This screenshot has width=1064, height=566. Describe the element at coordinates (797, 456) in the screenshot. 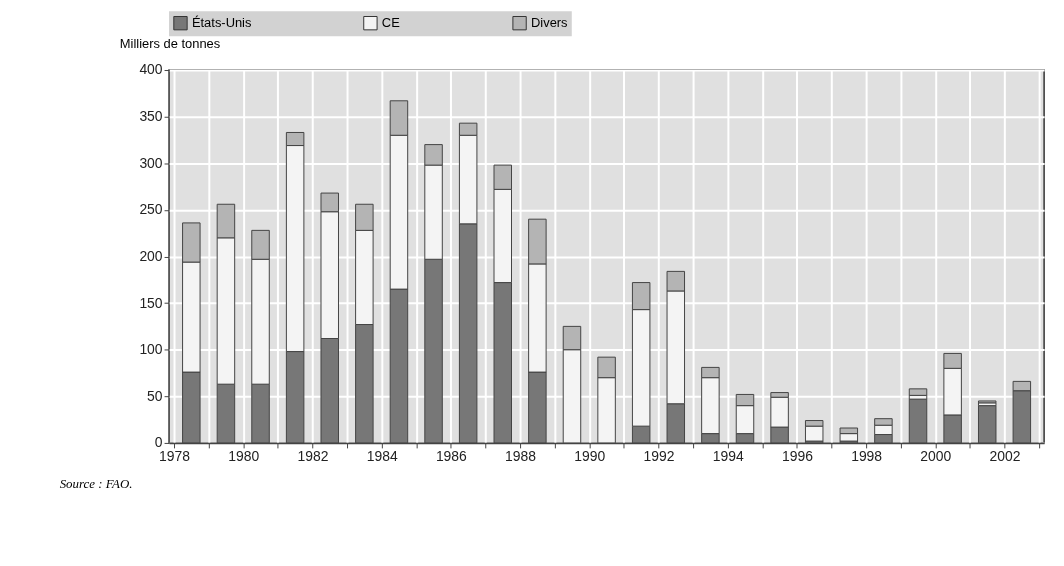

I see `x-tick-label: 1996` at that location.